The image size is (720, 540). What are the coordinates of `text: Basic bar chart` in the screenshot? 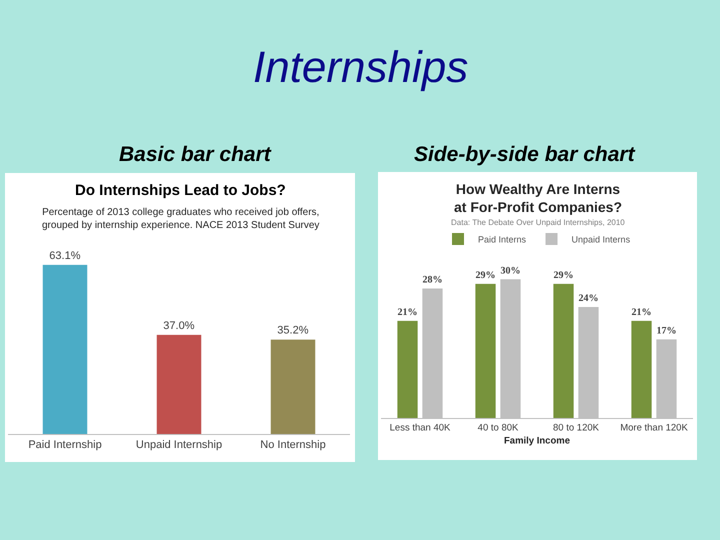 It's located at (195, 154).